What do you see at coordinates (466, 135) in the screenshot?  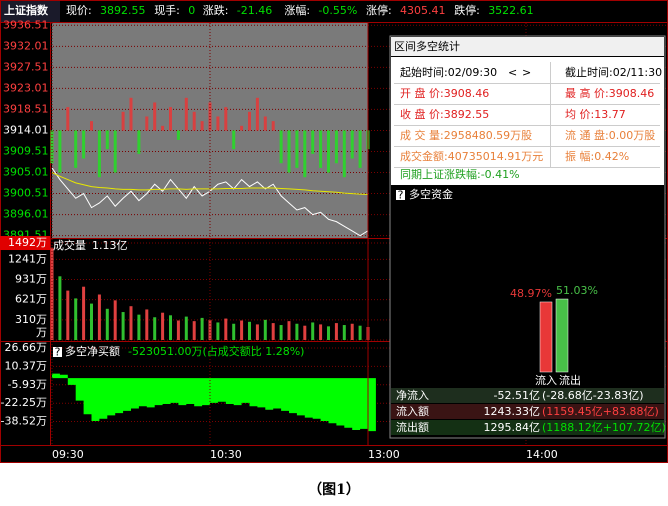 I see `panel-cell: 成 交 量:2958480.59万股` at bounding box center [466, 135].